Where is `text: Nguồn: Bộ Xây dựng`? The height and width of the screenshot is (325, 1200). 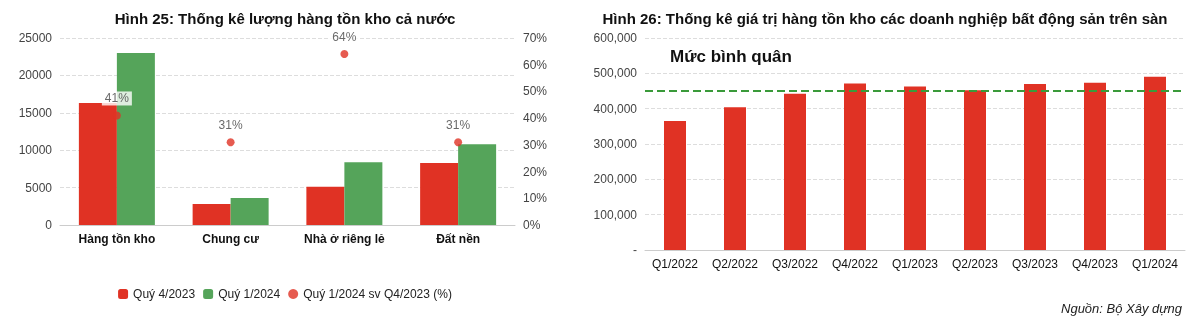 text: Nguồn: Bộ Xây dựng is located at coordinates (1122, 308).